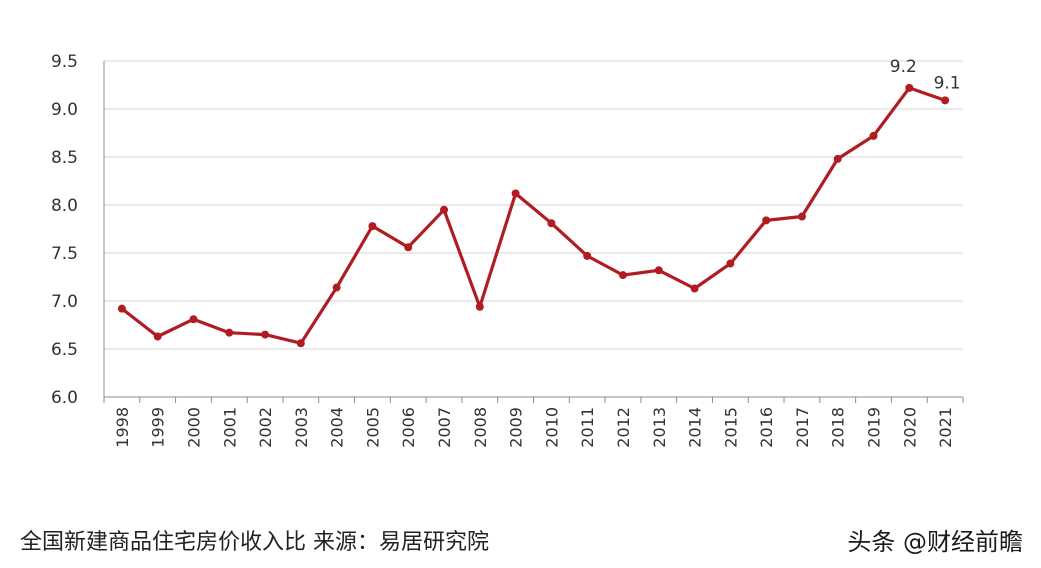  Describe the element at coordinates (874, 427) in the screenshot. I see `x-tick-label: 2019` at that location.